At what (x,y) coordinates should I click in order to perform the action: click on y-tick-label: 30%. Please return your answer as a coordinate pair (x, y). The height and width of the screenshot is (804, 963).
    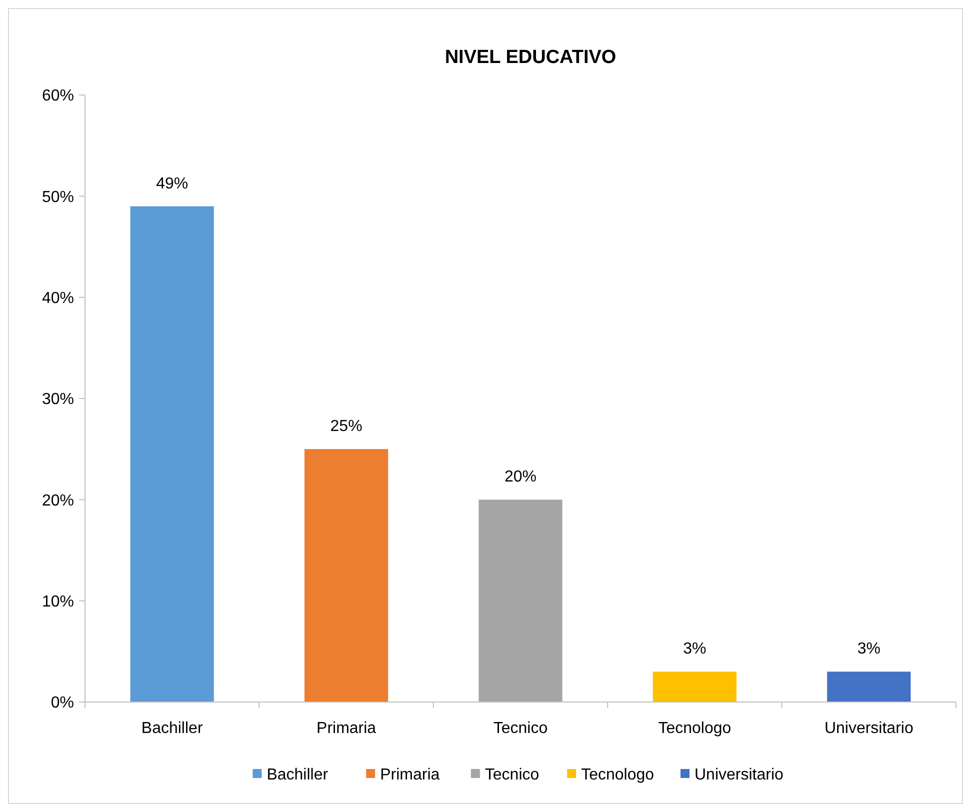
    Looking at the image, I should click on (58, 399).